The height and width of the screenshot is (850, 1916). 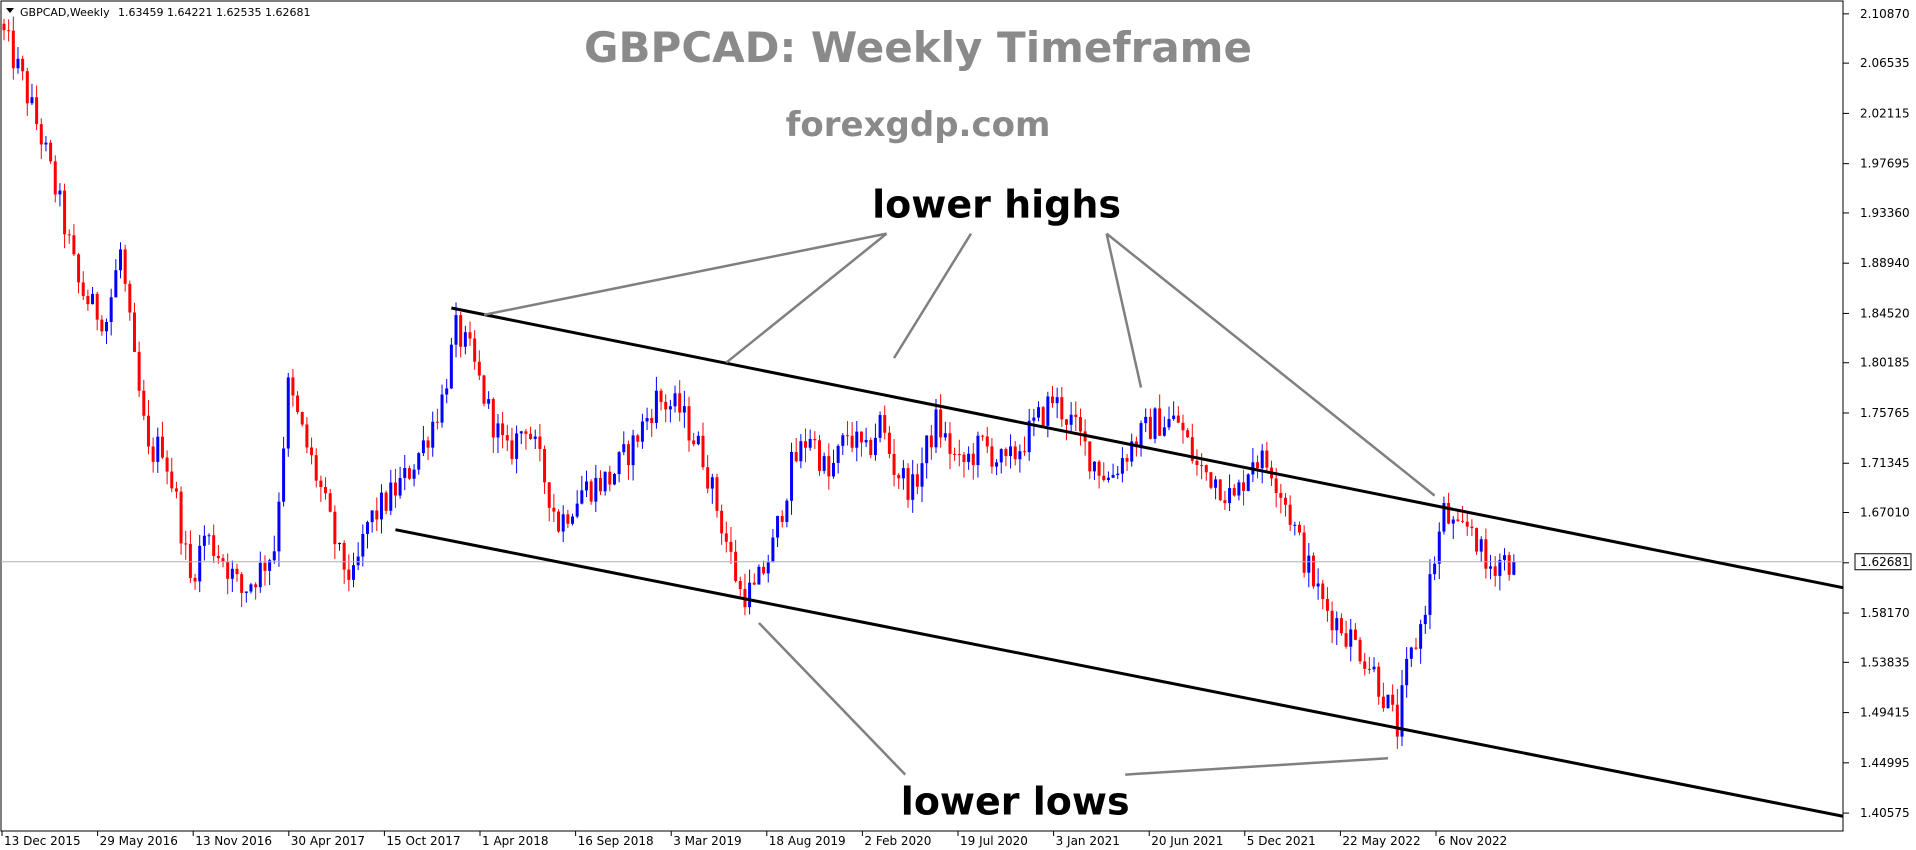 What do you see at coordinates (707, 841) in the screenshot?
I see `x-tick-label: 3 Mar 2019` at bounding box center [707, 841].